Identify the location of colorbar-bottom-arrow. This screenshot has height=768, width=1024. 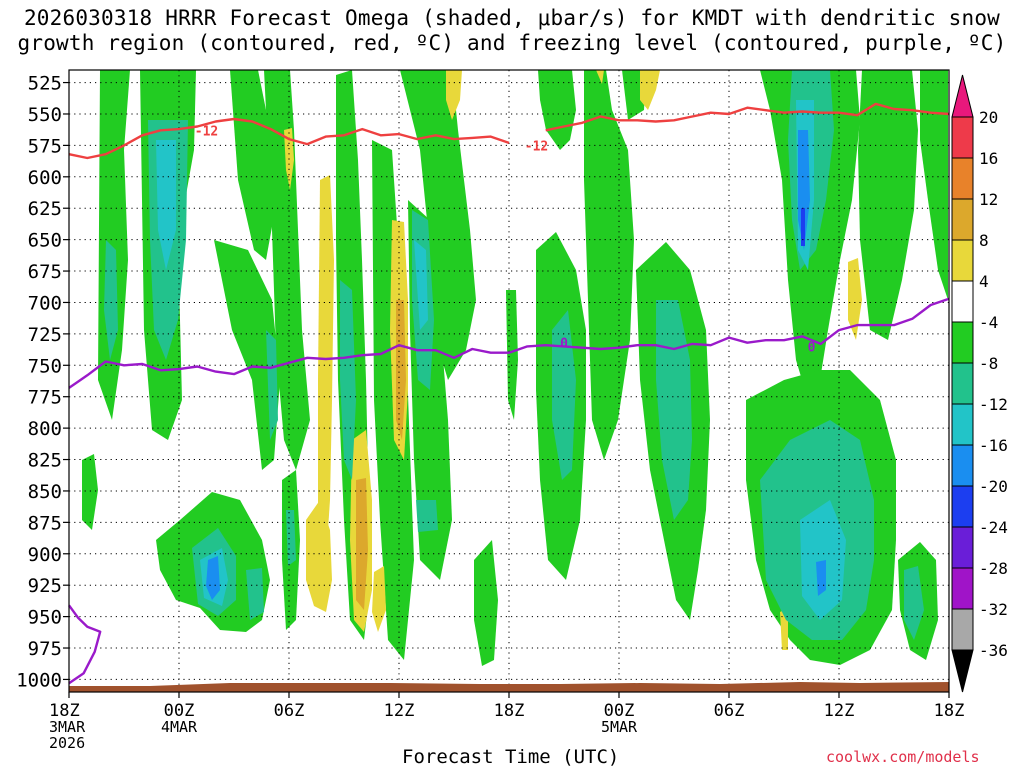
(962, 671).